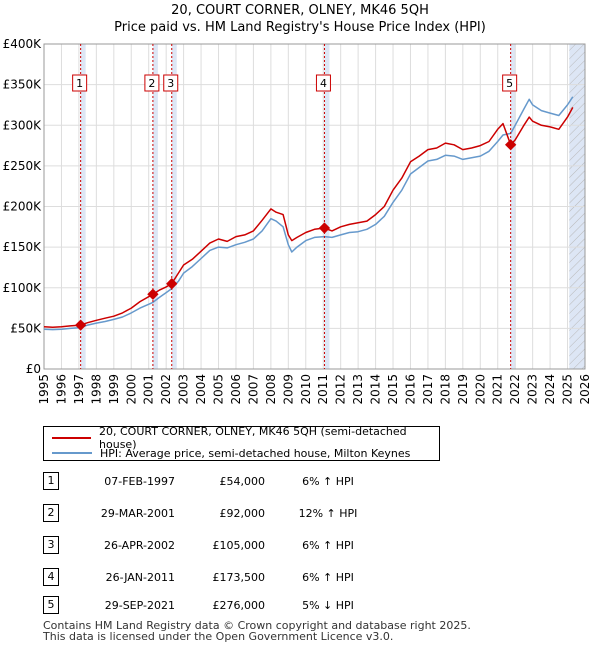 The width and height of the screenshot is (600, 650). I want to click on legend-swatch-property, so click(72, 438).